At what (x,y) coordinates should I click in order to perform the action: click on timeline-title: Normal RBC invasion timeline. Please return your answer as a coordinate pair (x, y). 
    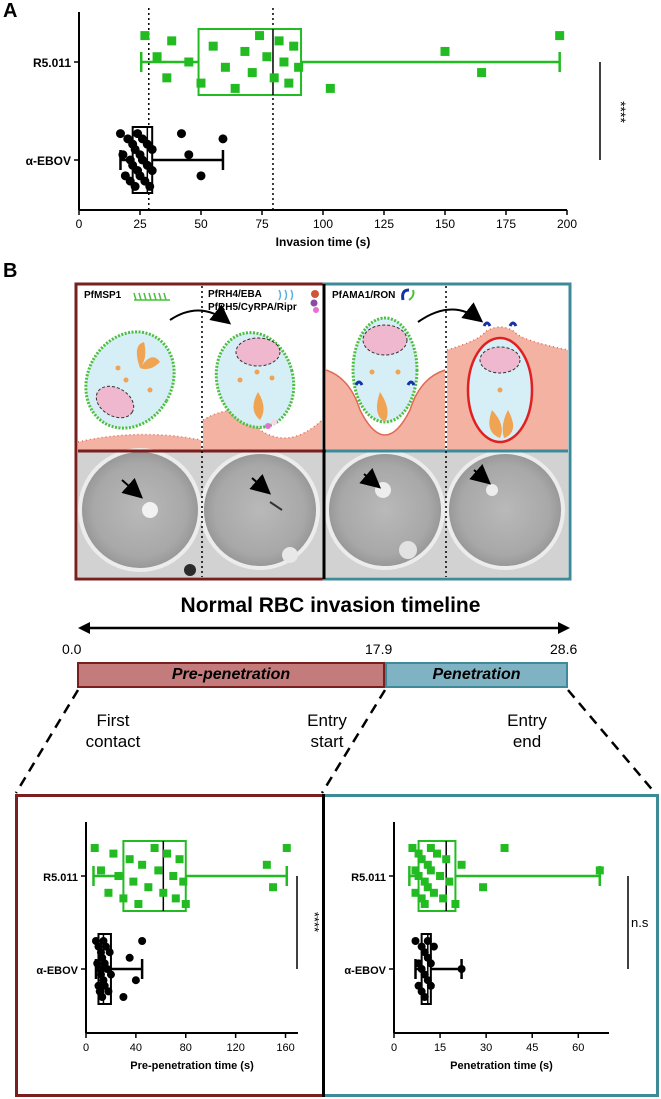
    Looking at the image, I should click on (330, 605).